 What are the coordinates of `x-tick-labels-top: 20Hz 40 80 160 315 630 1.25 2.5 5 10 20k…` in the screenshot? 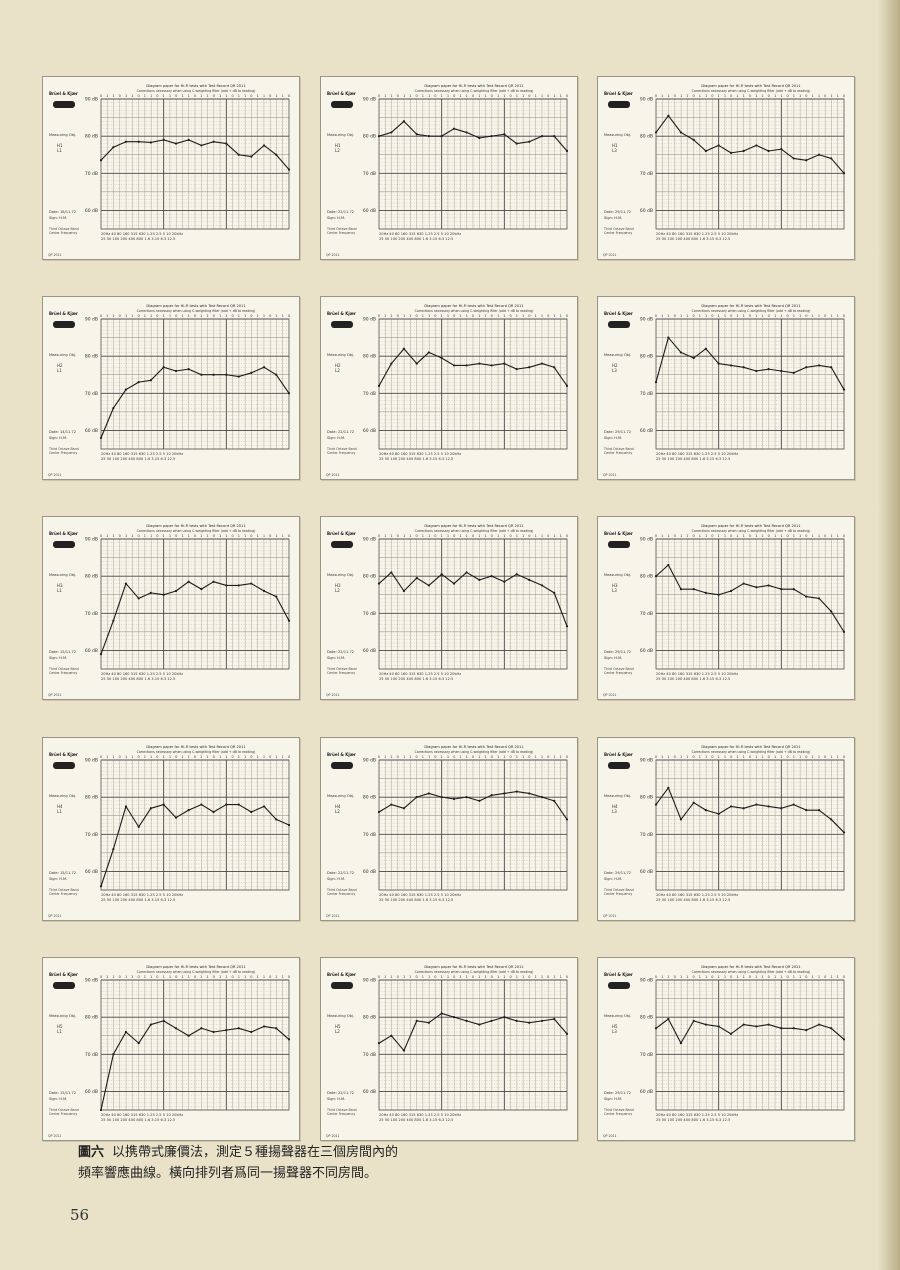 It's located at (420, 674).